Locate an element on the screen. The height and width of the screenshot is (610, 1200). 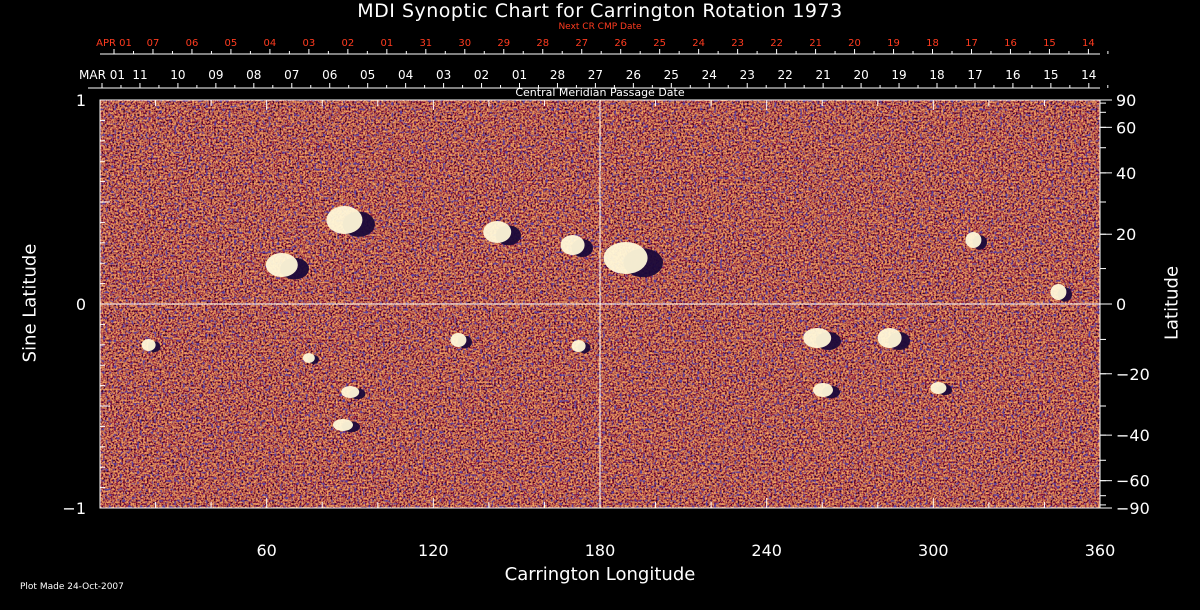
cmp_ticks-label: 27 is located at coordinates (595, 75).